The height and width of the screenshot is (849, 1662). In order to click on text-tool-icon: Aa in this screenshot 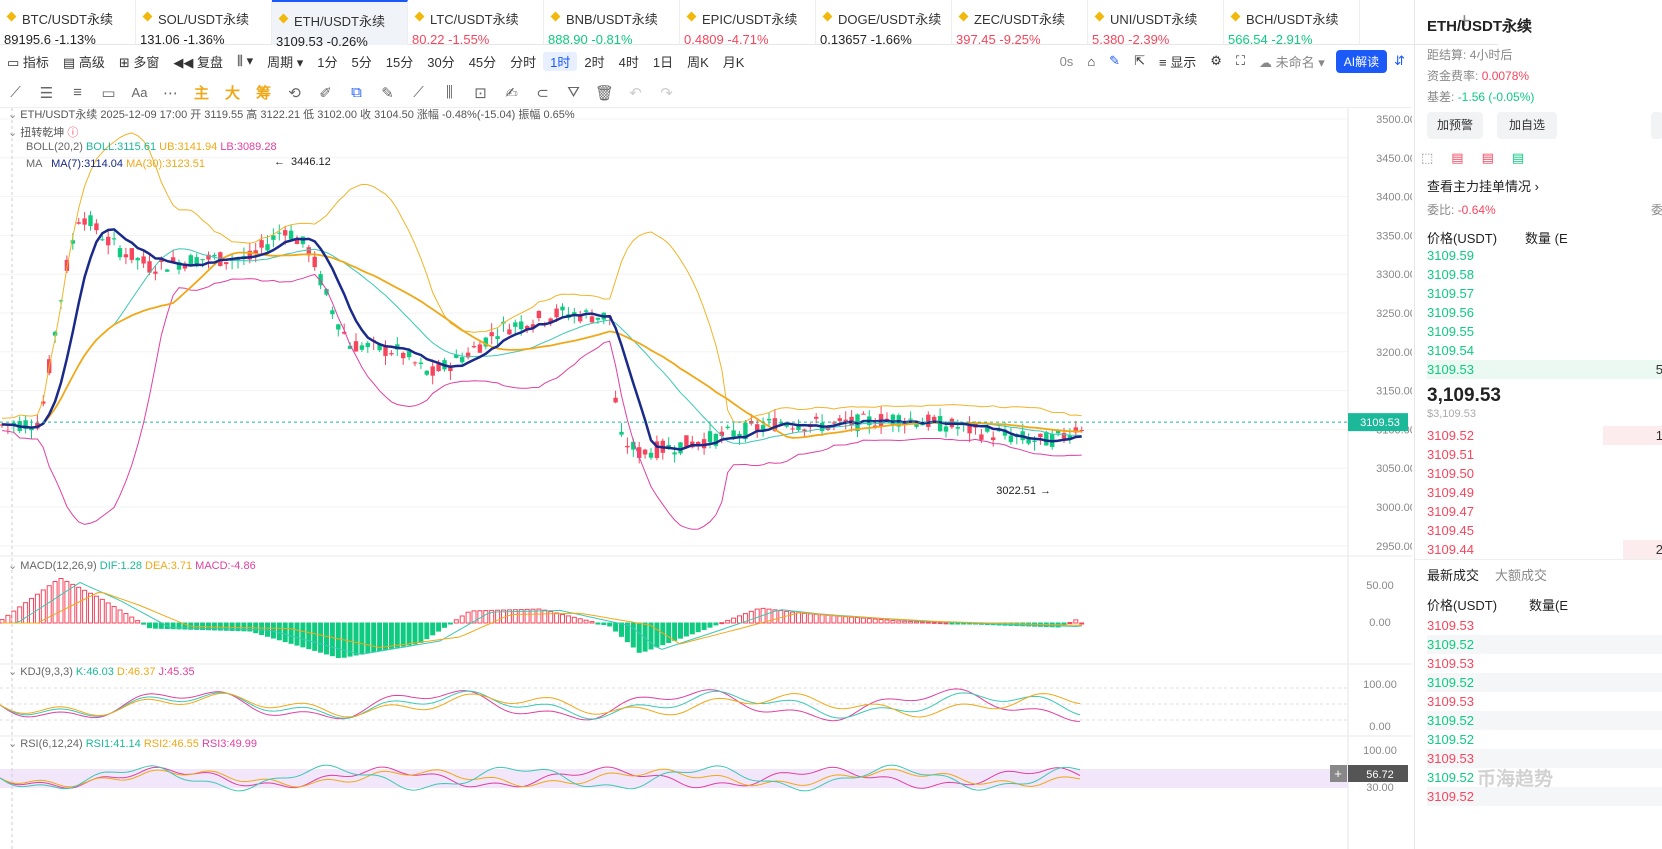, I will do `click(139, 92)`.